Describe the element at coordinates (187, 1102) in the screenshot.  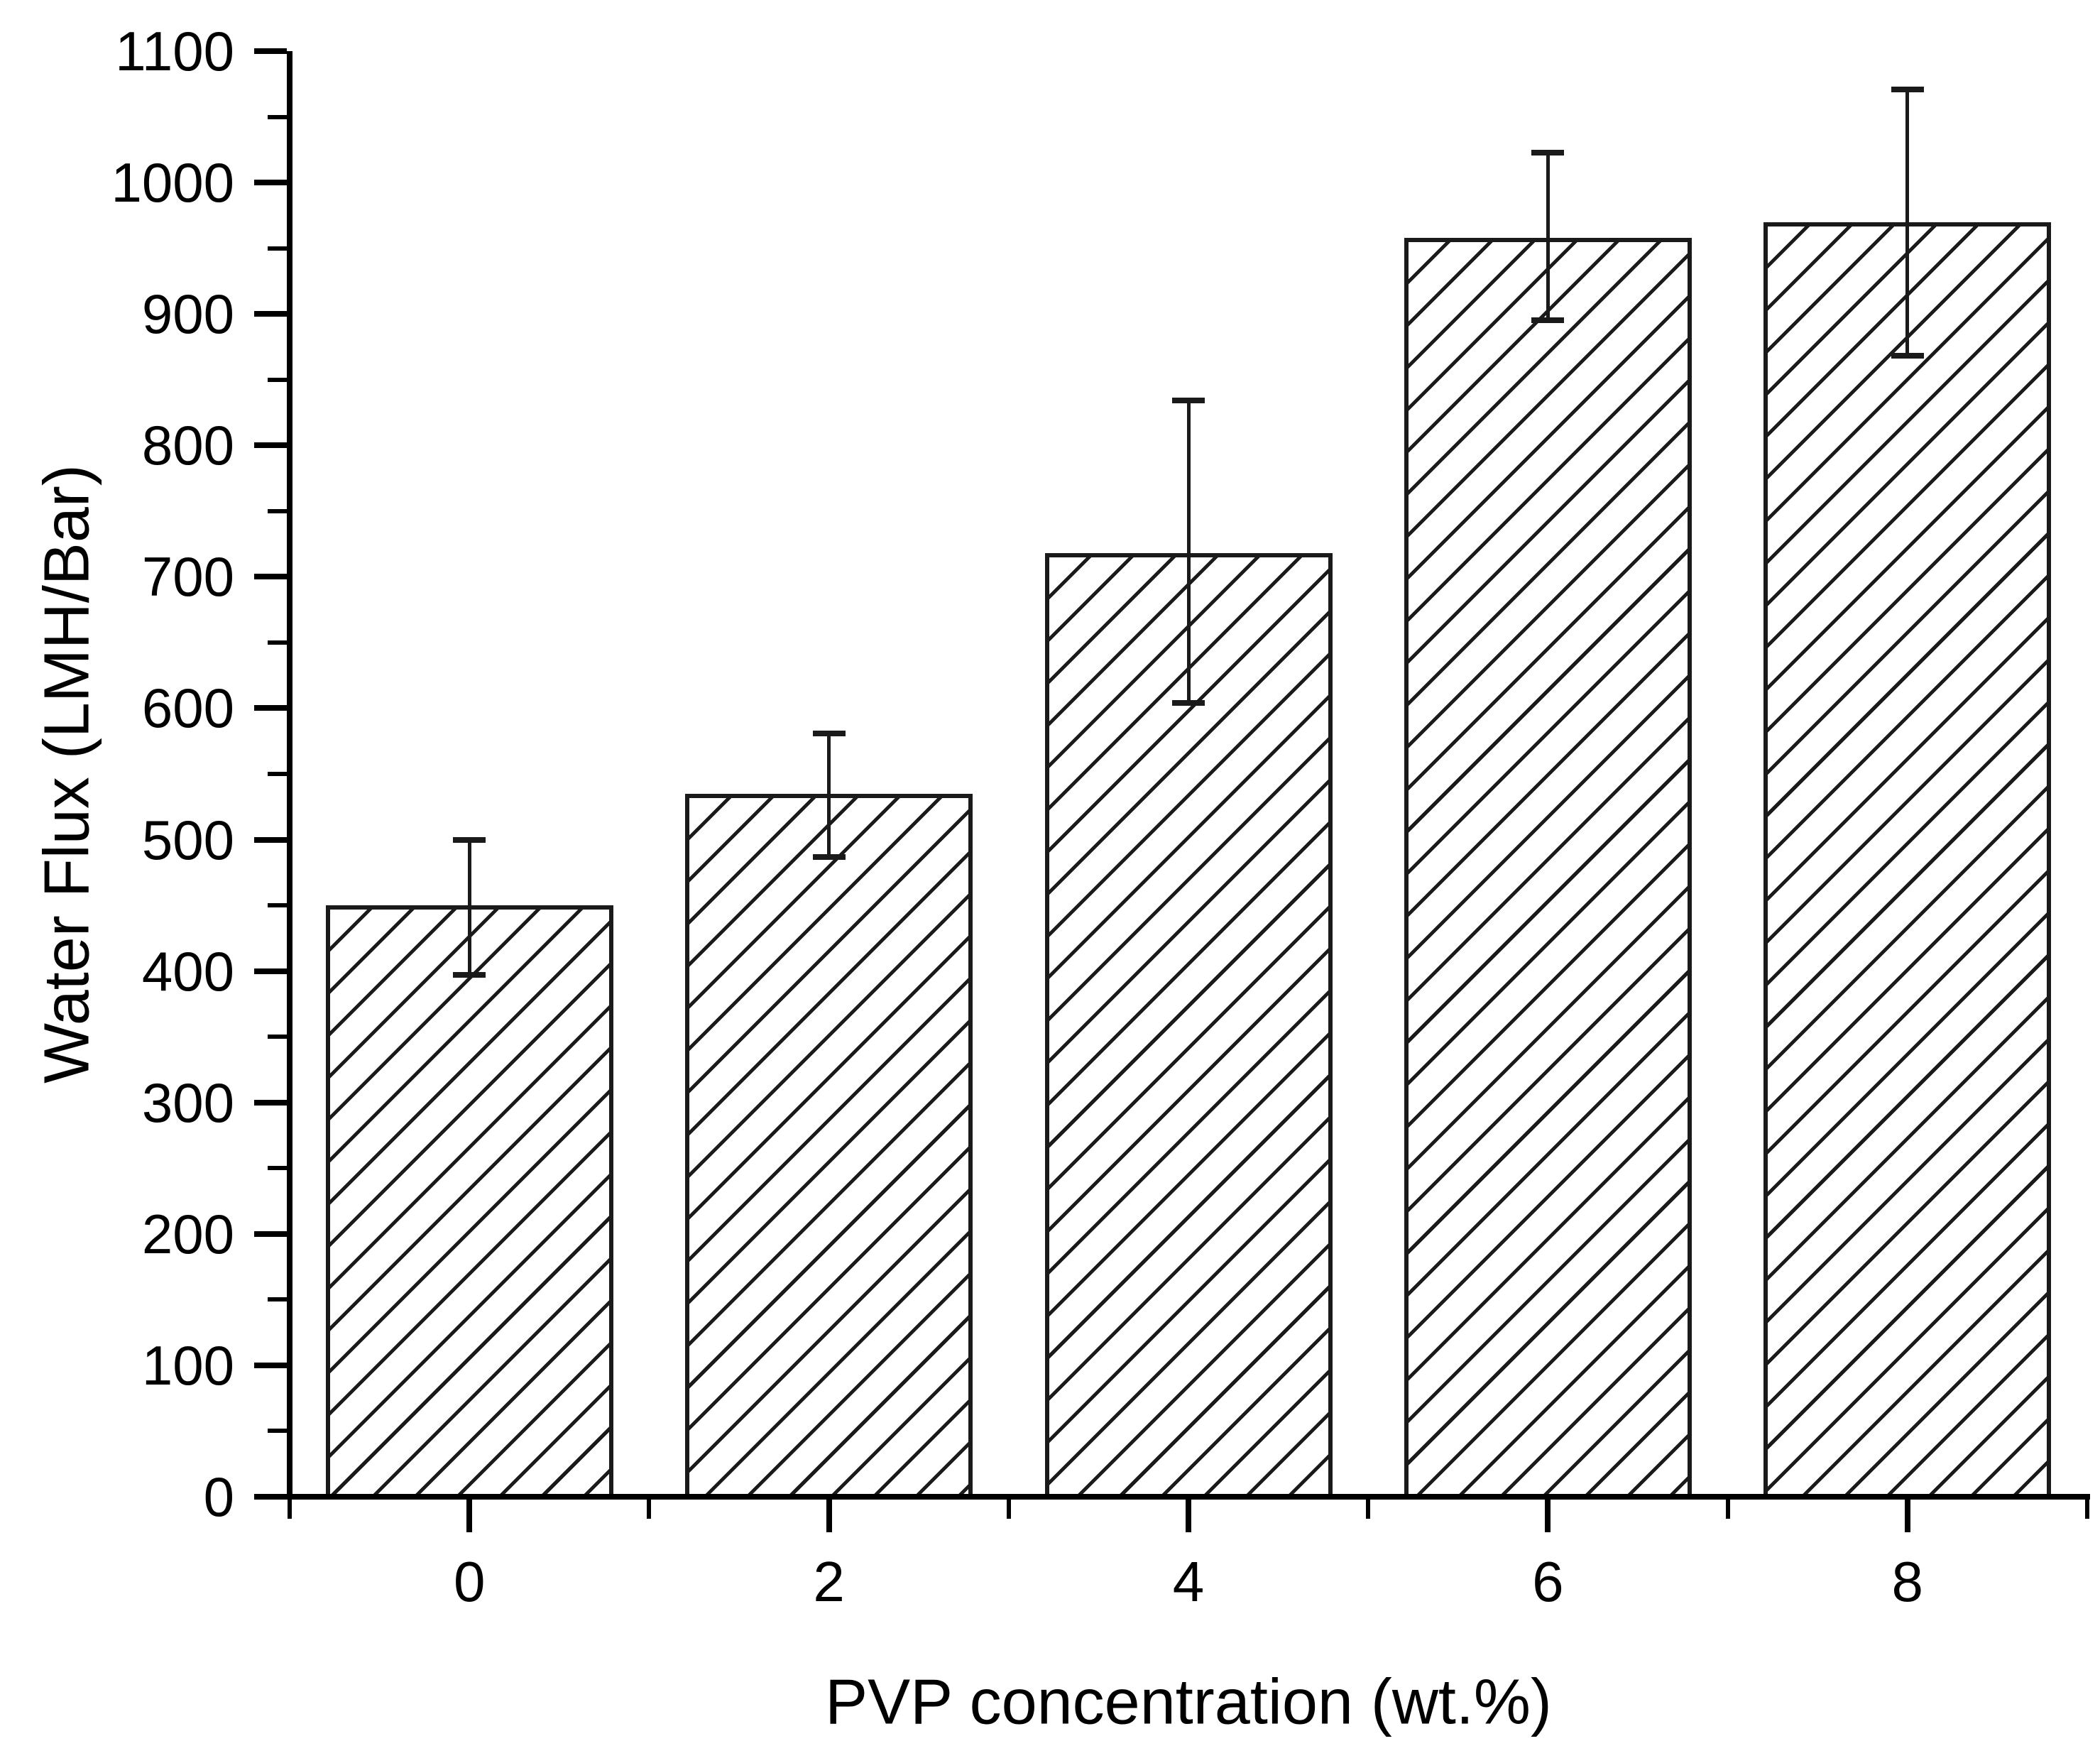
I see `y-tick-label: 300` at that location.